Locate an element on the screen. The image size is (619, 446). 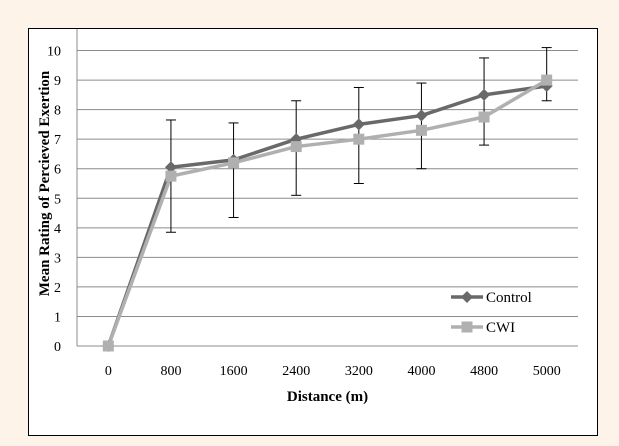
x-tick-label: 5000 is located at coordinates (547, 371).